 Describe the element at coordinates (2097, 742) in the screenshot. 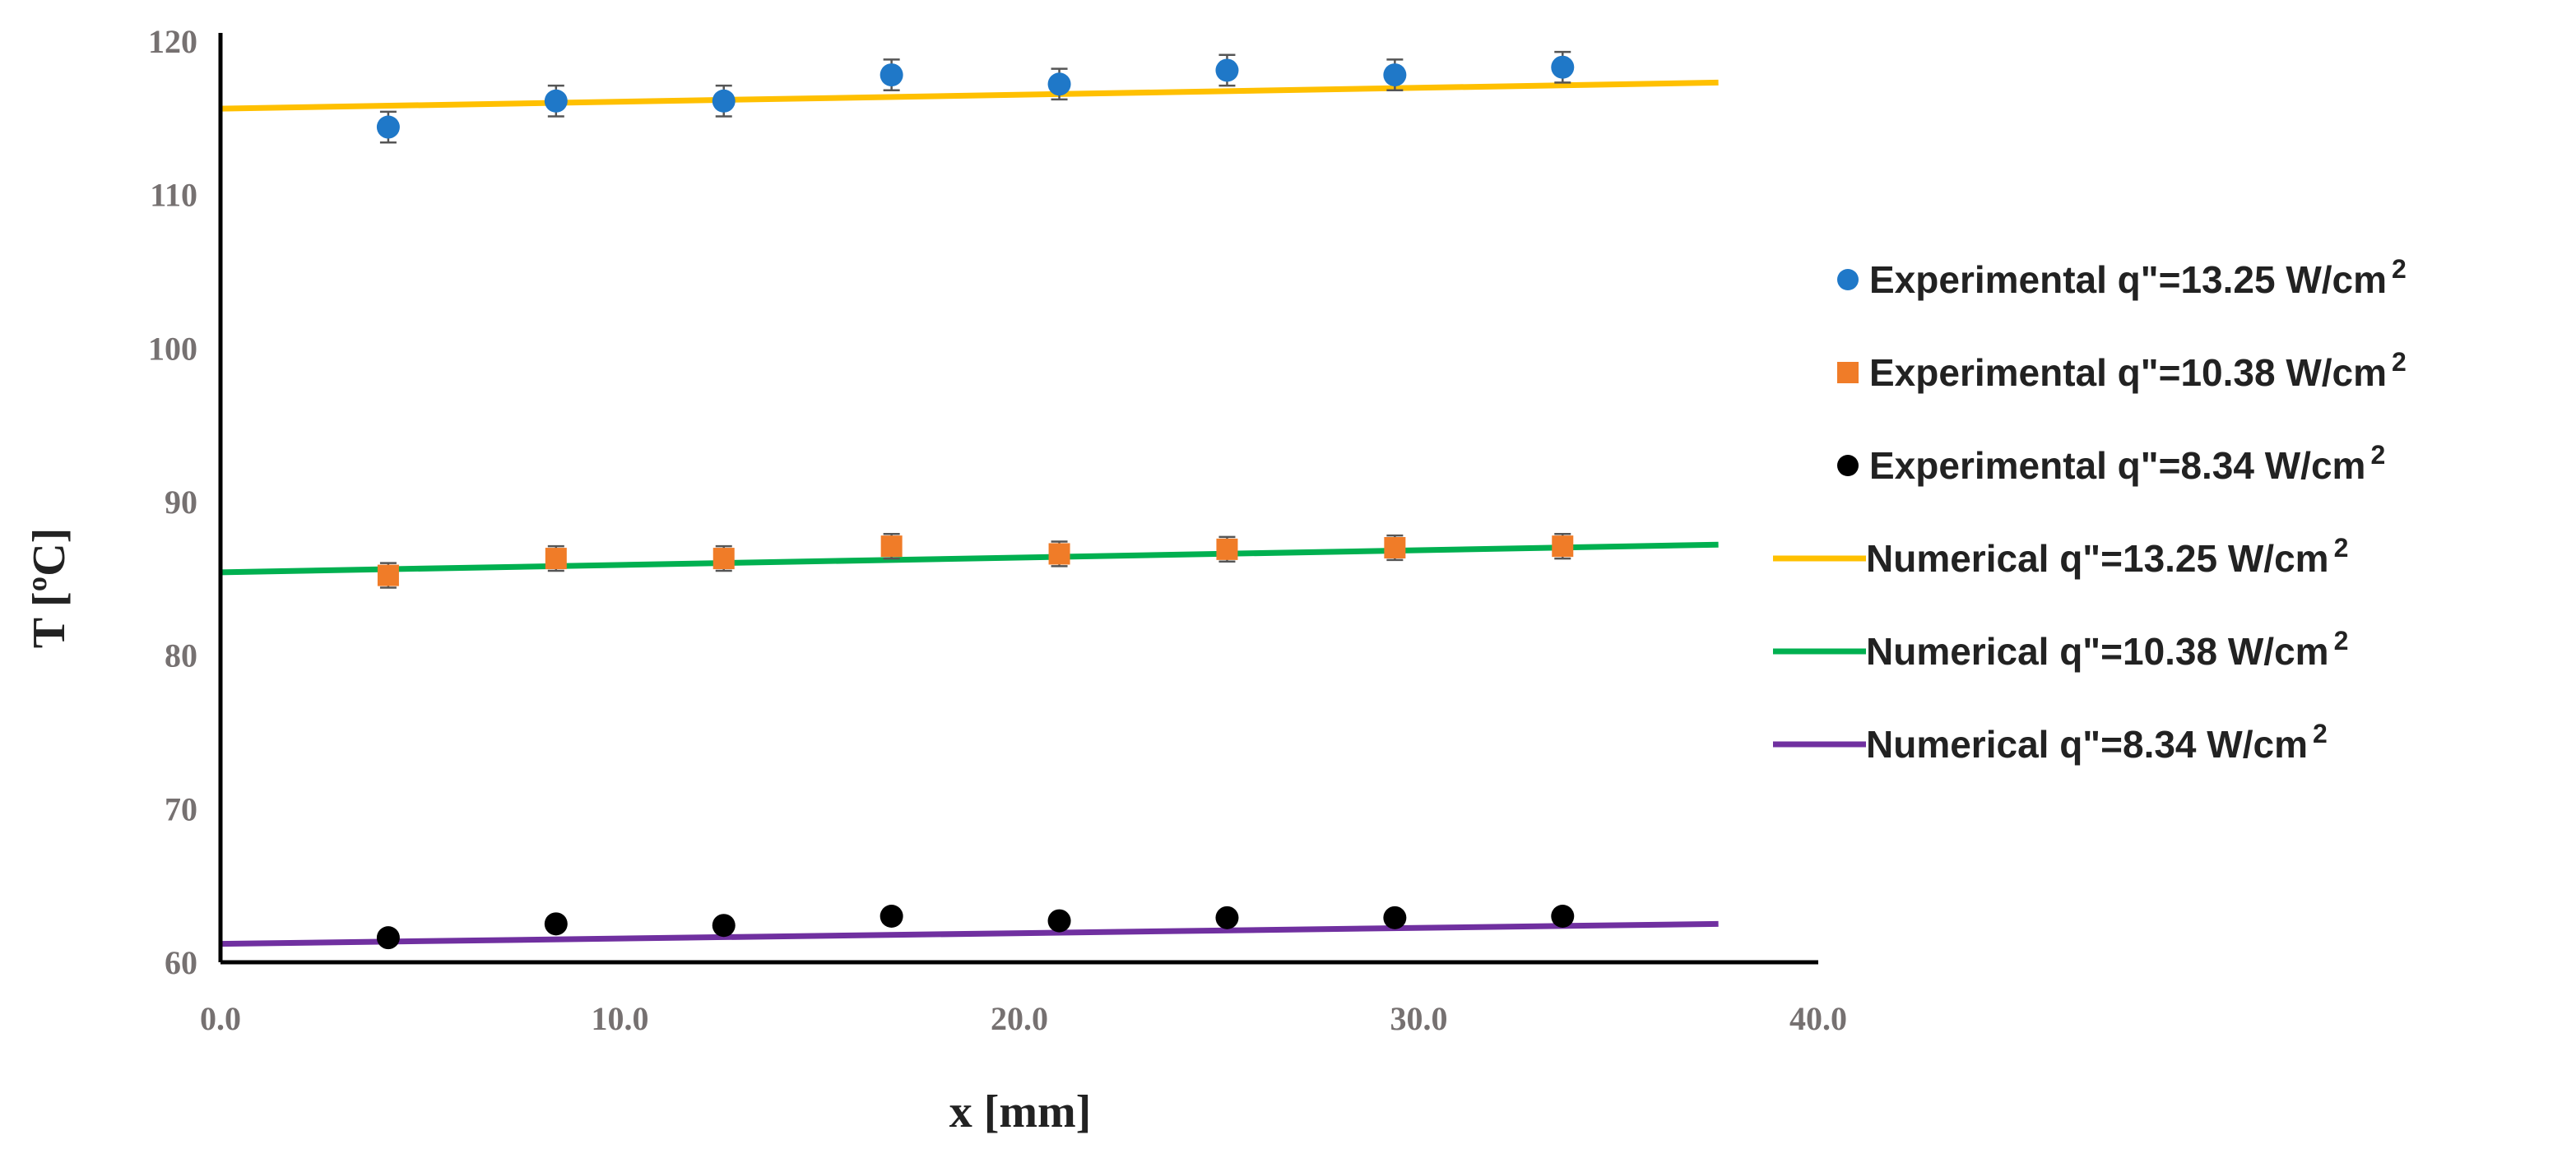

I see `legend-label: Numerical q"=8.34 W/cm 2` at that location.